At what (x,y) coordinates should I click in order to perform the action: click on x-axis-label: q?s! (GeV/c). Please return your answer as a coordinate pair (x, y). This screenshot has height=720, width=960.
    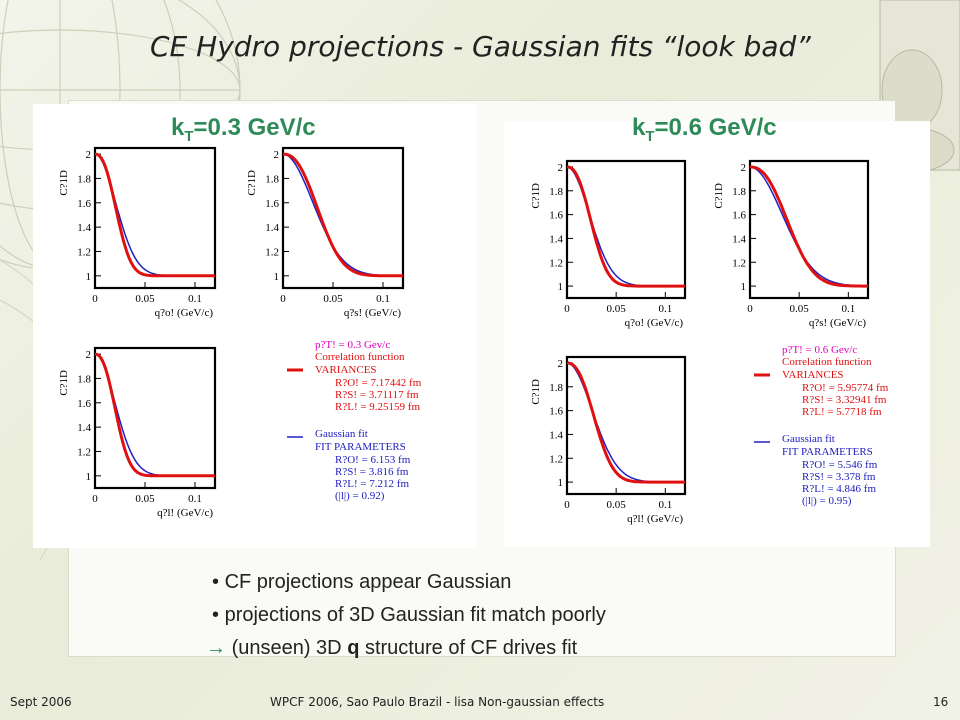
    Looking at the image, I should click on (372, 313).